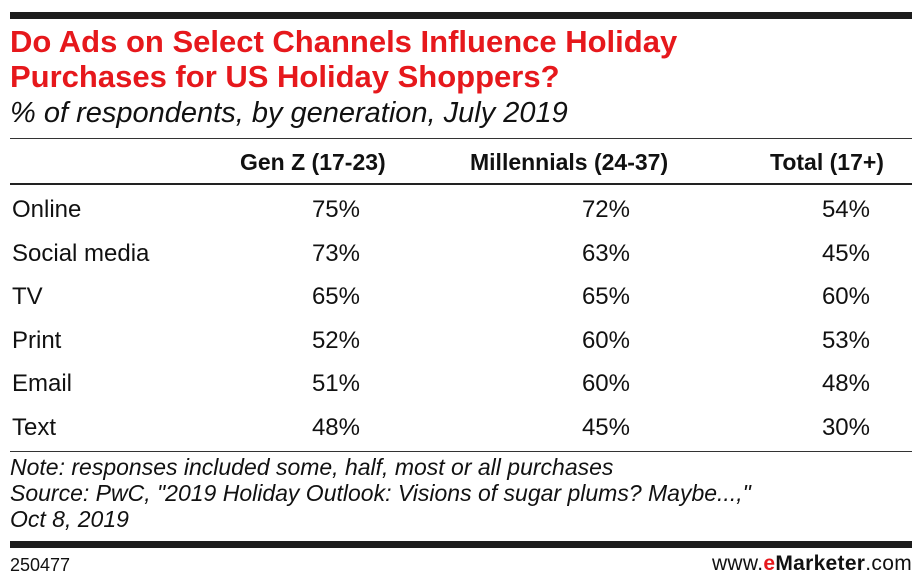 The image size is (922, 586). I want to click on brand-prefix: www., so click(737, 563).